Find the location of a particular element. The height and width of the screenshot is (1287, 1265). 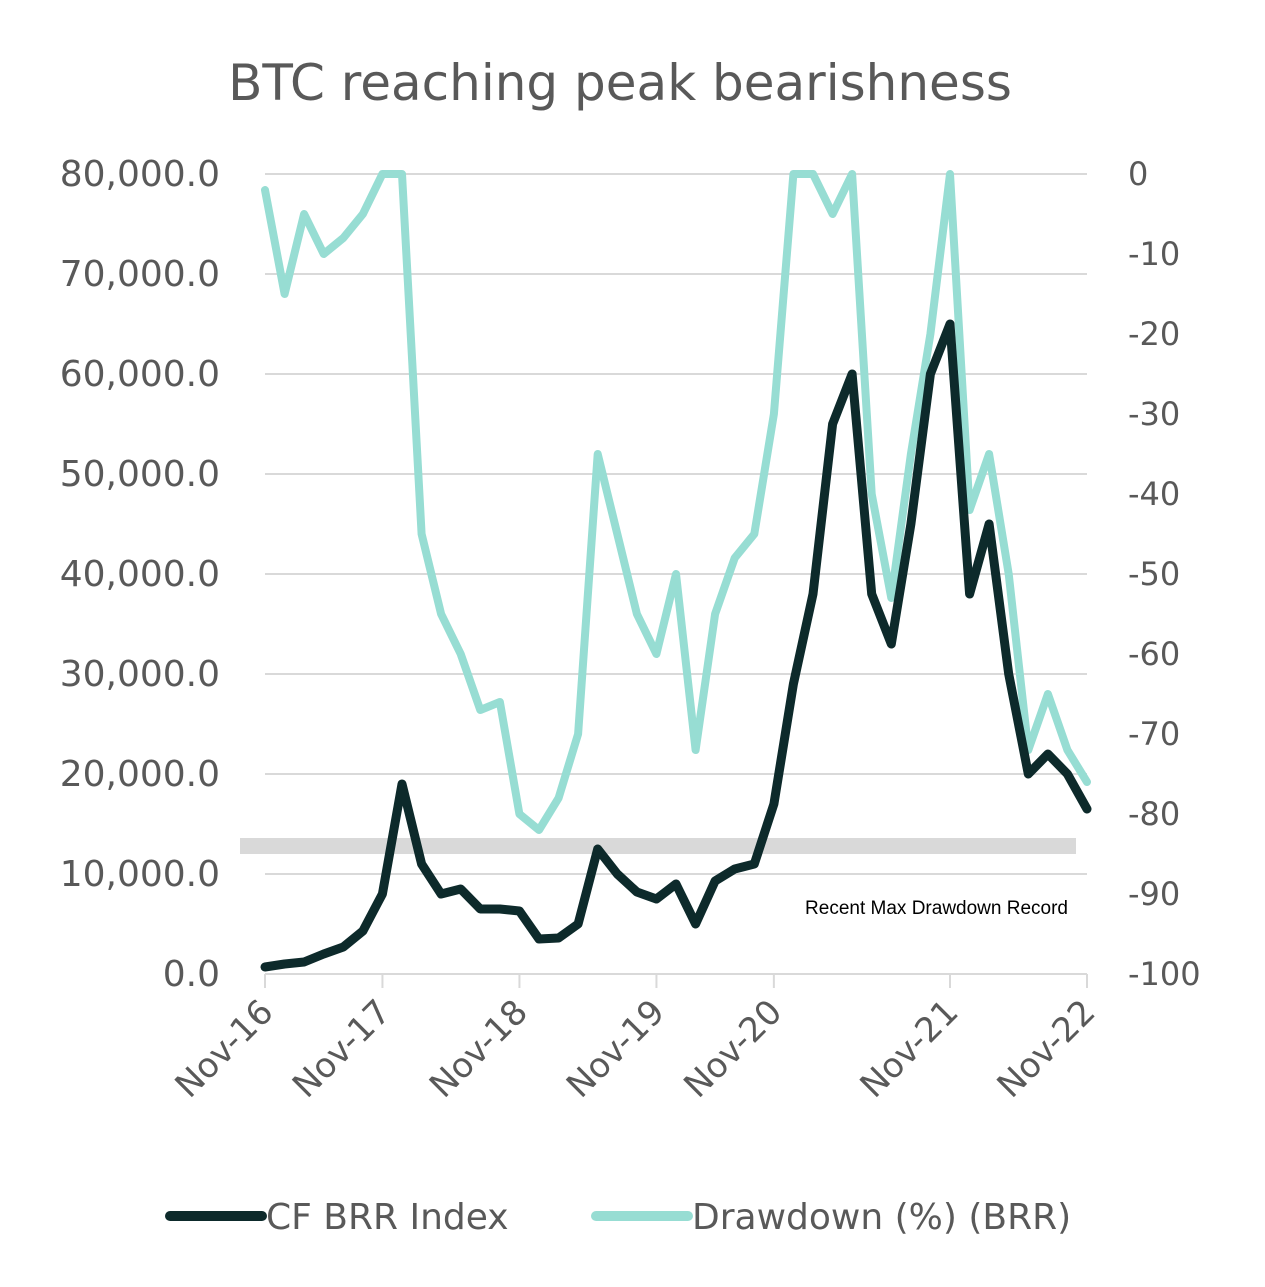

y-tick-label-left: 70,000.0 is located at coordinates (140, 274).